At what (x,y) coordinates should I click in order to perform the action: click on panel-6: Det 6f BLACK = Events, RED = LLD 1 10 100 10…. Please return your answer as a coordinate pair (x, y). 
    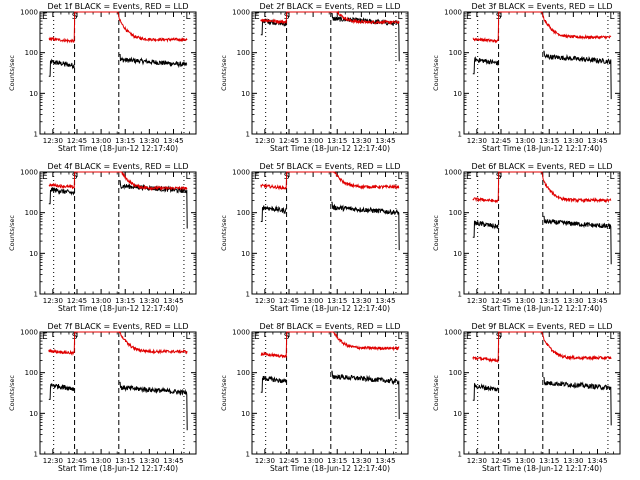
    Looking at the image, I should click on (526, 237).